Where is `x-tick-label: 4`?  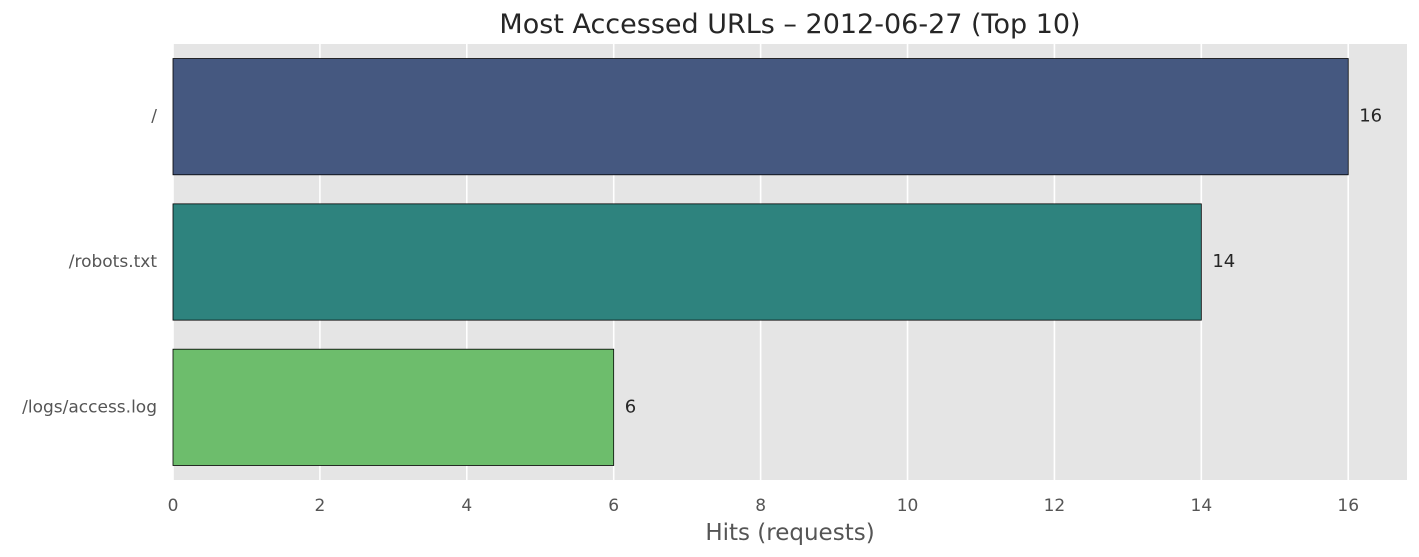 x-tick-label: 4 is located at coordinates (466, 506).